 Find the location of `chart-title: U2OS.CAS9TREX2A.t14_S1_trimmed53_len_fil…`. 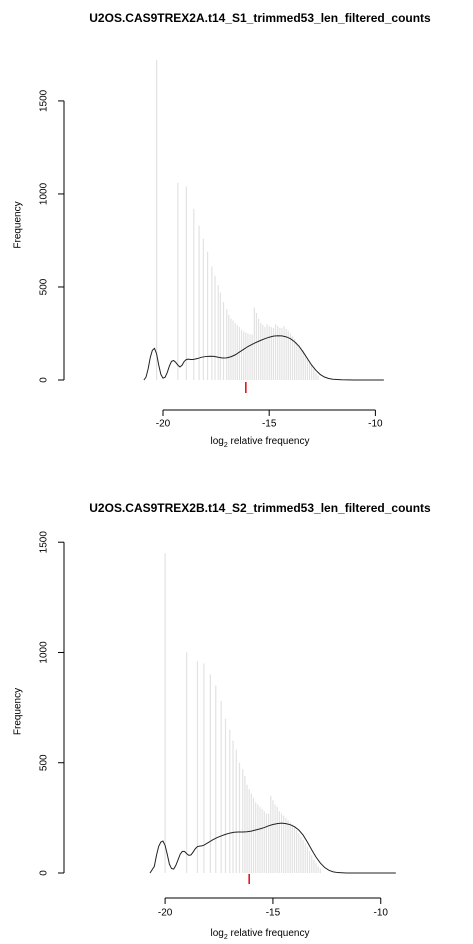

chart-title: U2OS.CAS9TREX2A.t14_S1_trimmed53_len_fil… is located at coordinates (260, 18).